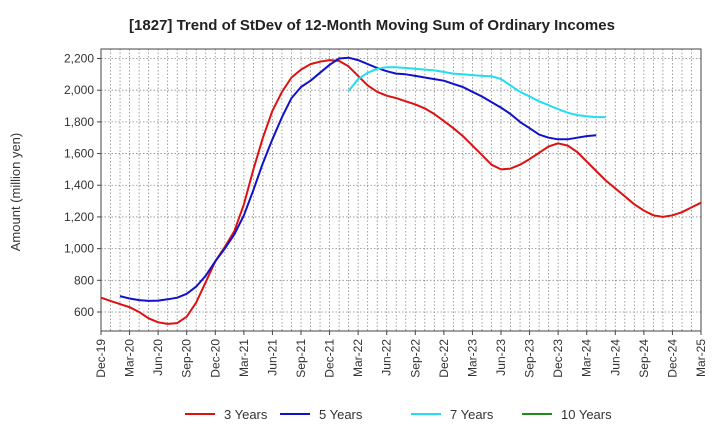  Describe the element at coordinates (472, 414) in the screenshot. I see `legend-label-7-years: 7 Years` at that location.